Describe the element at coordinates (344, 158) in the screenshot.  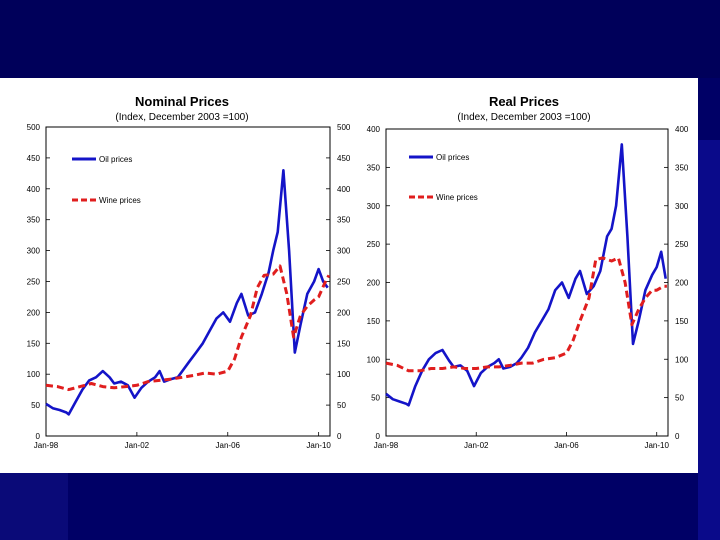
I see `y-tick-label-right: 450` at that location.